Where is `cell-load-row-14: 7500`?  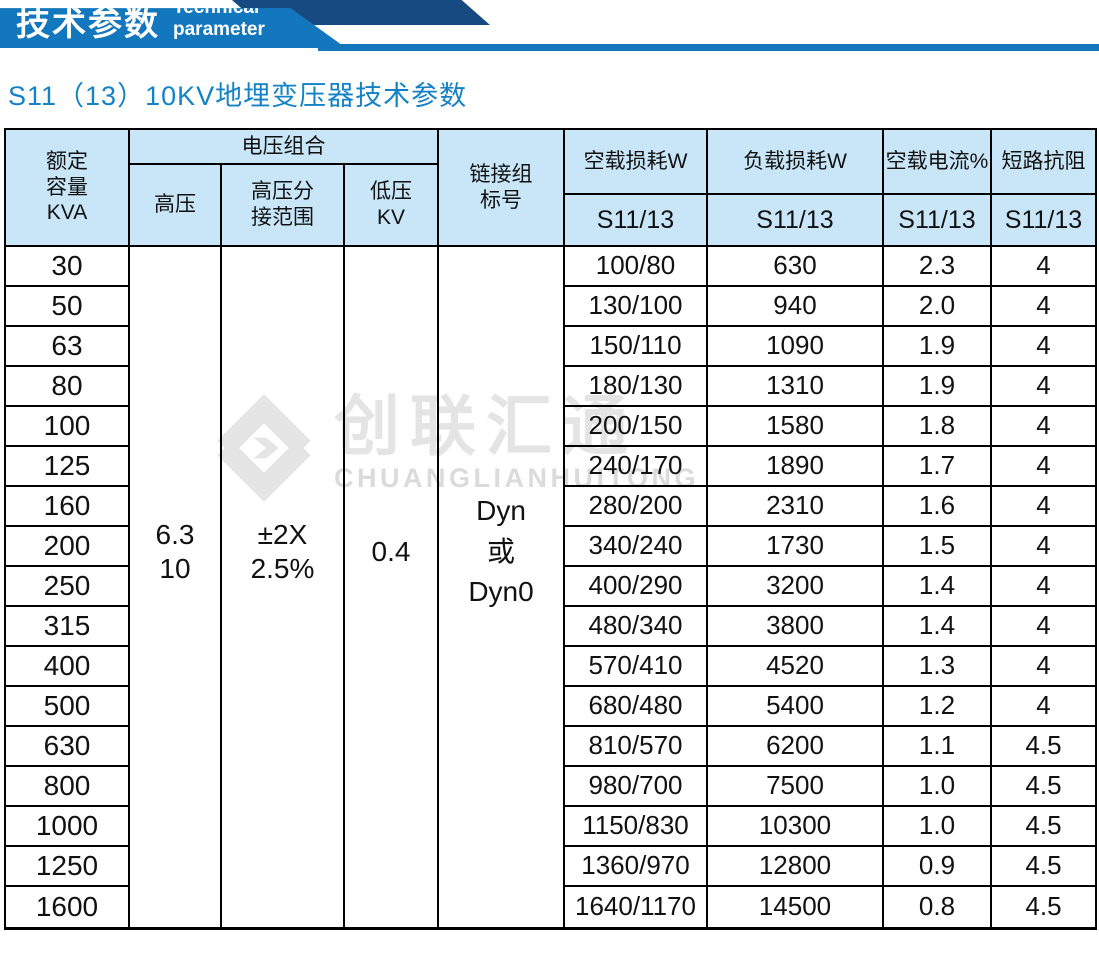
cell-load-row-14: 7500 is located at coordinates (796, 787).